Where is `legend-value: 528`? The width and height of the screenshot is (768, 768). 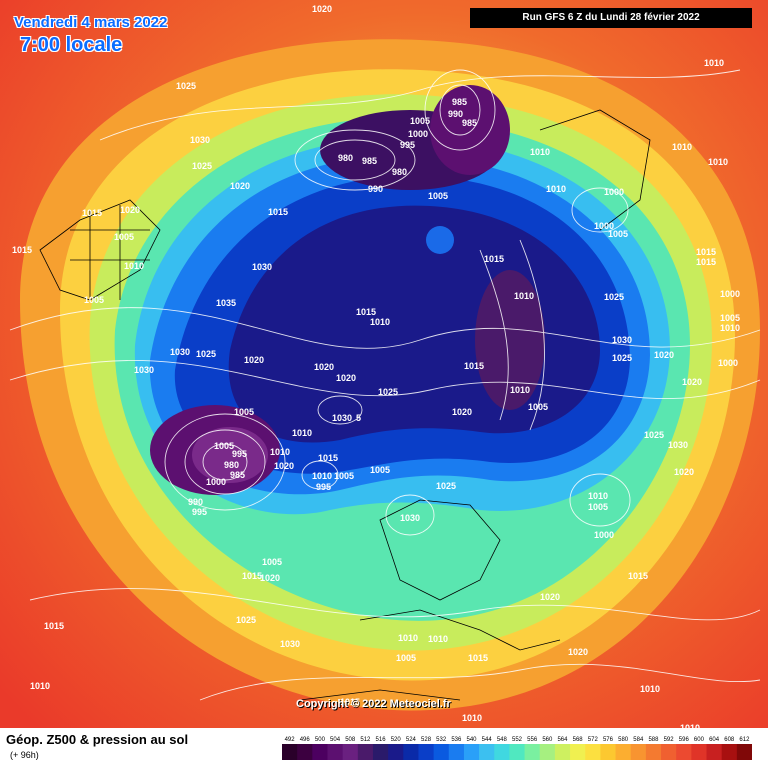
legend-value: 528 is located at coordinates (426, 740).